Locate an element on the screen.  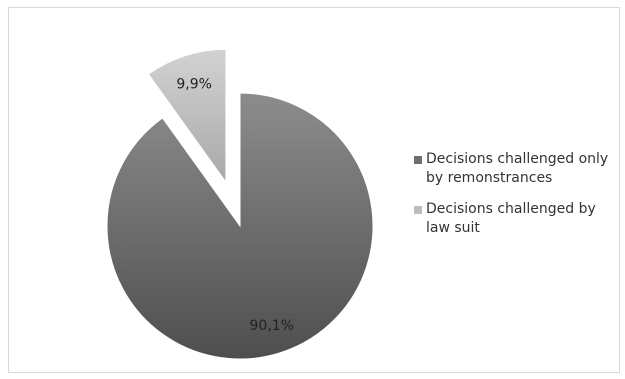
data-label-remonstrances: 90,1% is located at coordinates (272, 326).